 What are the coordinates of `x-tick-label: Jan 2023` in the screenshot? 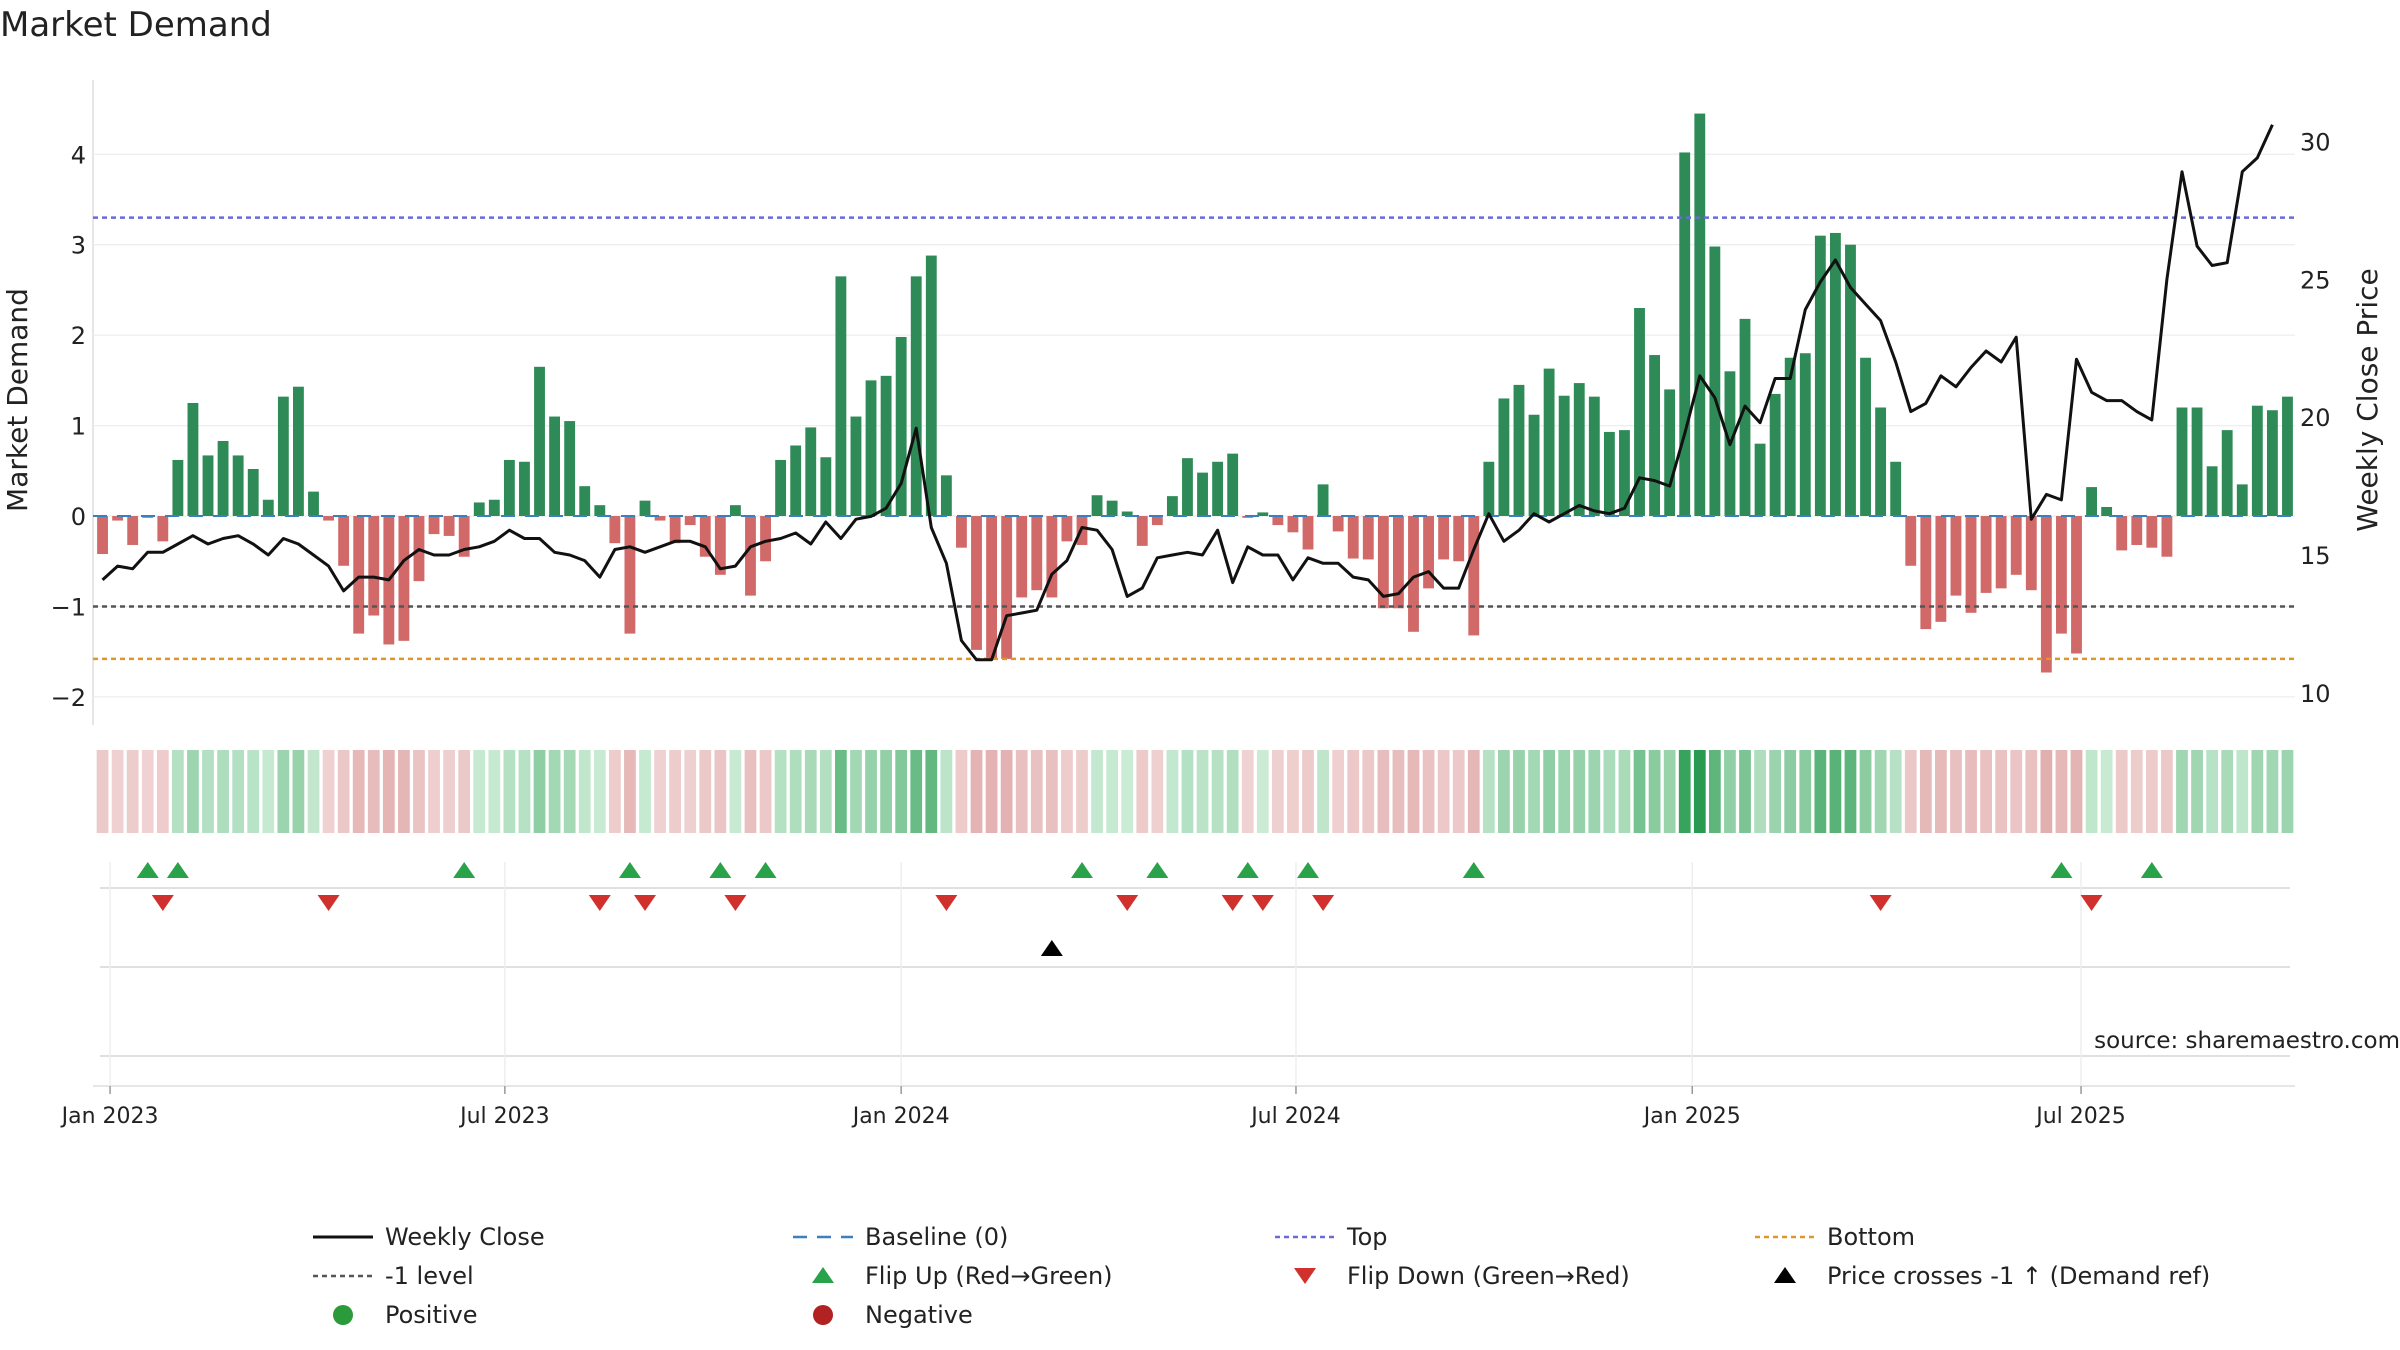 It's located at (109, 1116).